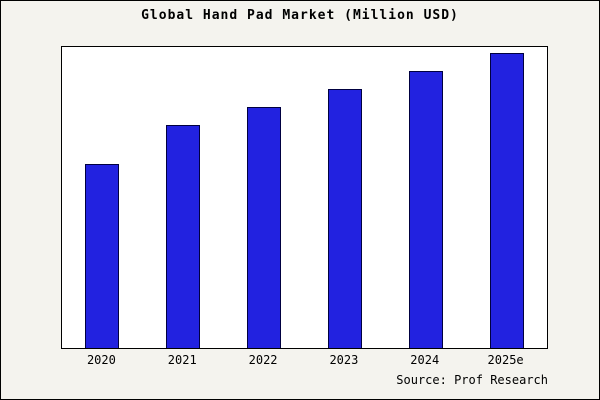 This screenshot has width=600, height=400. What do you see at coordinates (425, 360) in the screenshot?
I see `x-tick-label-2024: 2024` at bounding box center [425, 360].